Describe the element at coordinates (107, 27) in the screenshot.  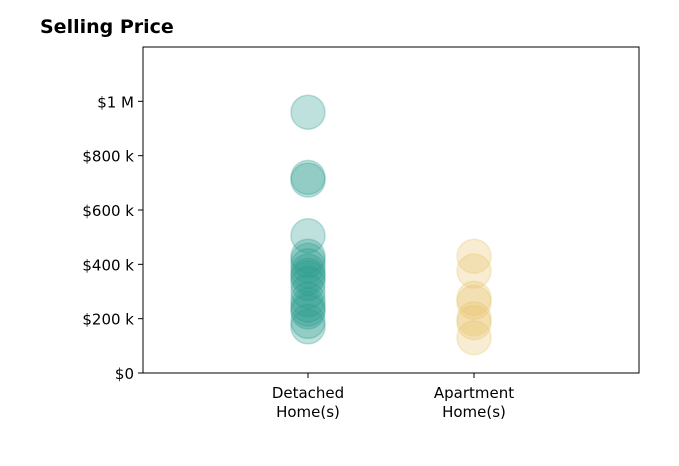
I see `chart-title: Selling Price` at that location.